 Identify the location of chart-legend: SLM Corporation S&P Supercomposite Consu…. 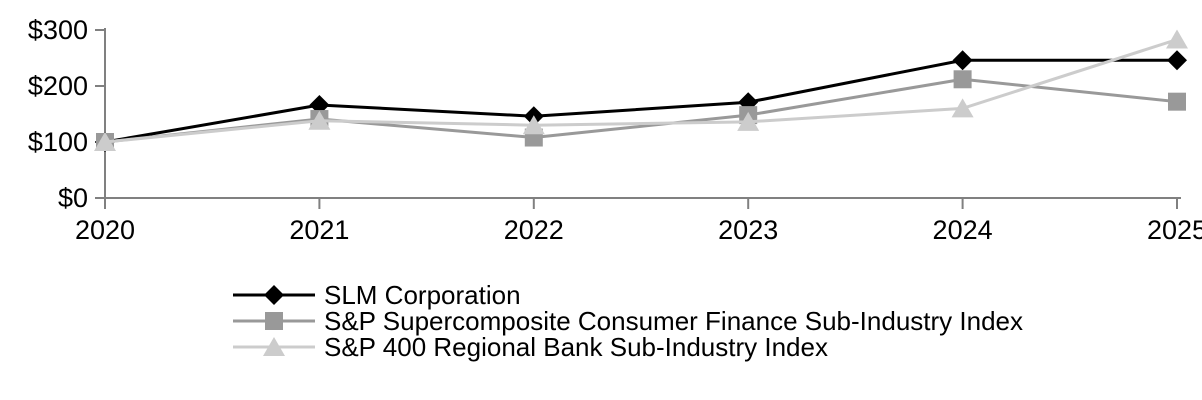
(628, 321).